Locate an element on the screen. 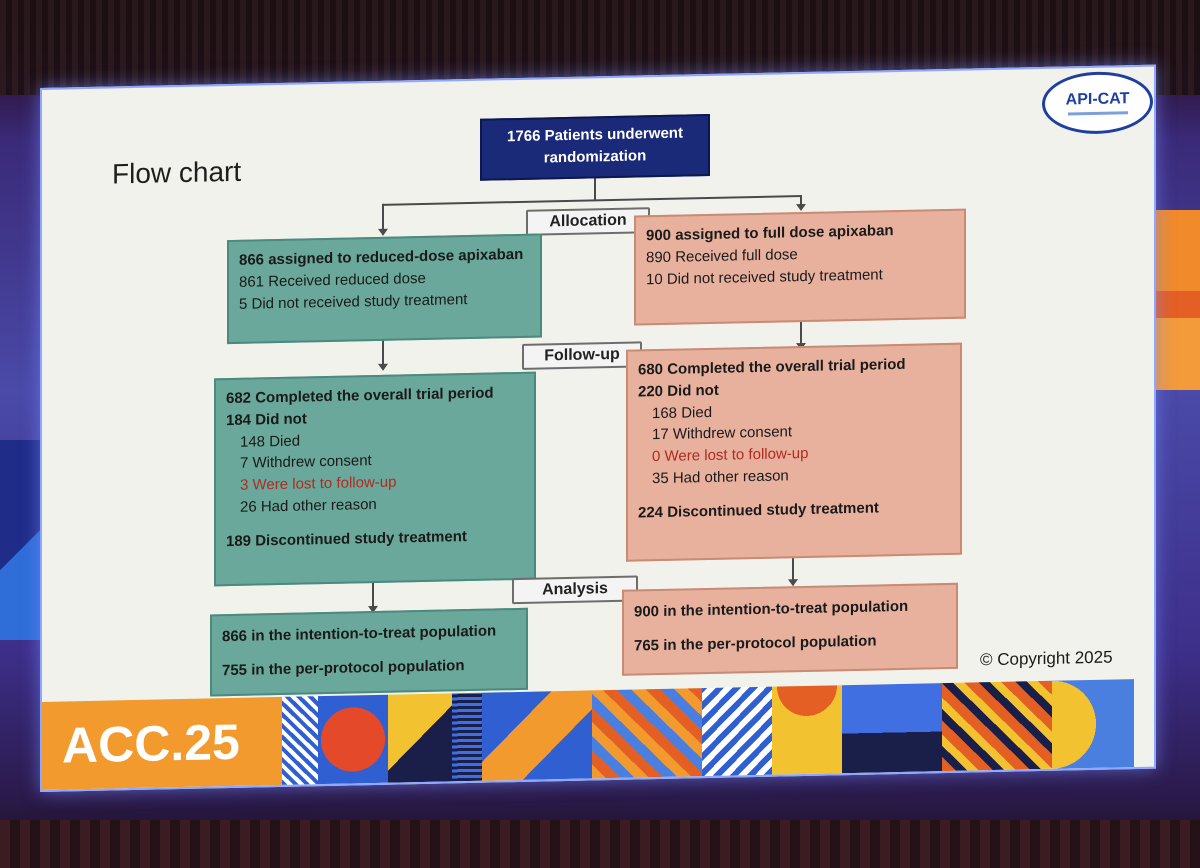 The image size is (1200, 868). api-cat-logo: API-CAT is located at coordinates (1097, 103).